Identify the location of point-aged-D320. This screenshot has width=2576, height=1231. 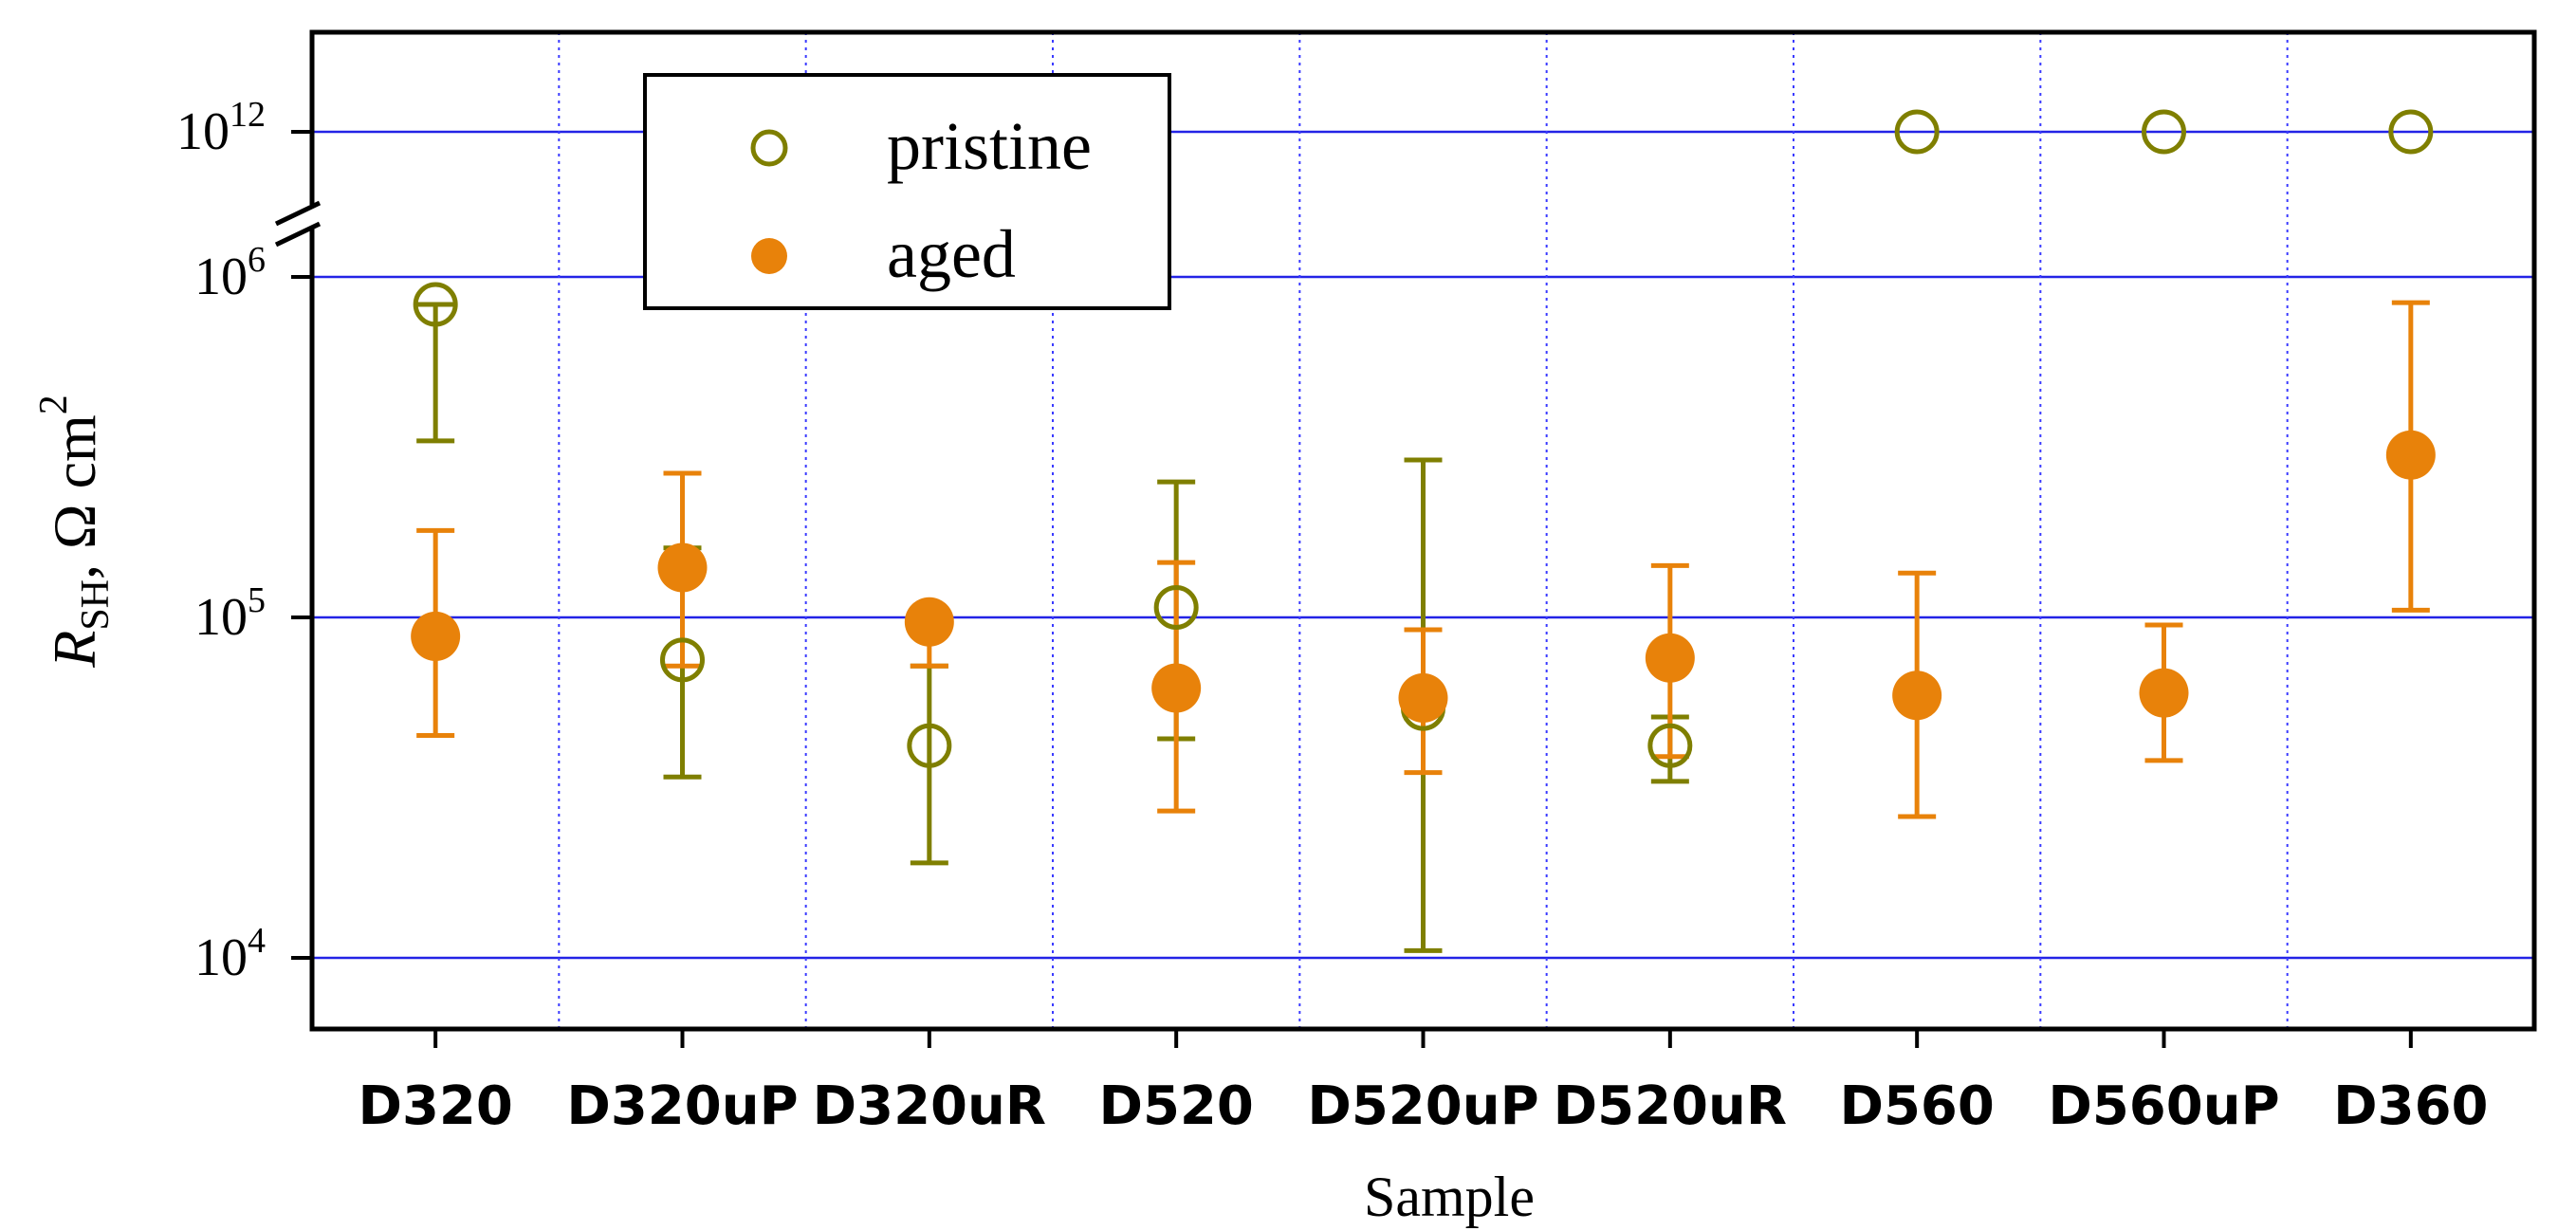
(436, 636).